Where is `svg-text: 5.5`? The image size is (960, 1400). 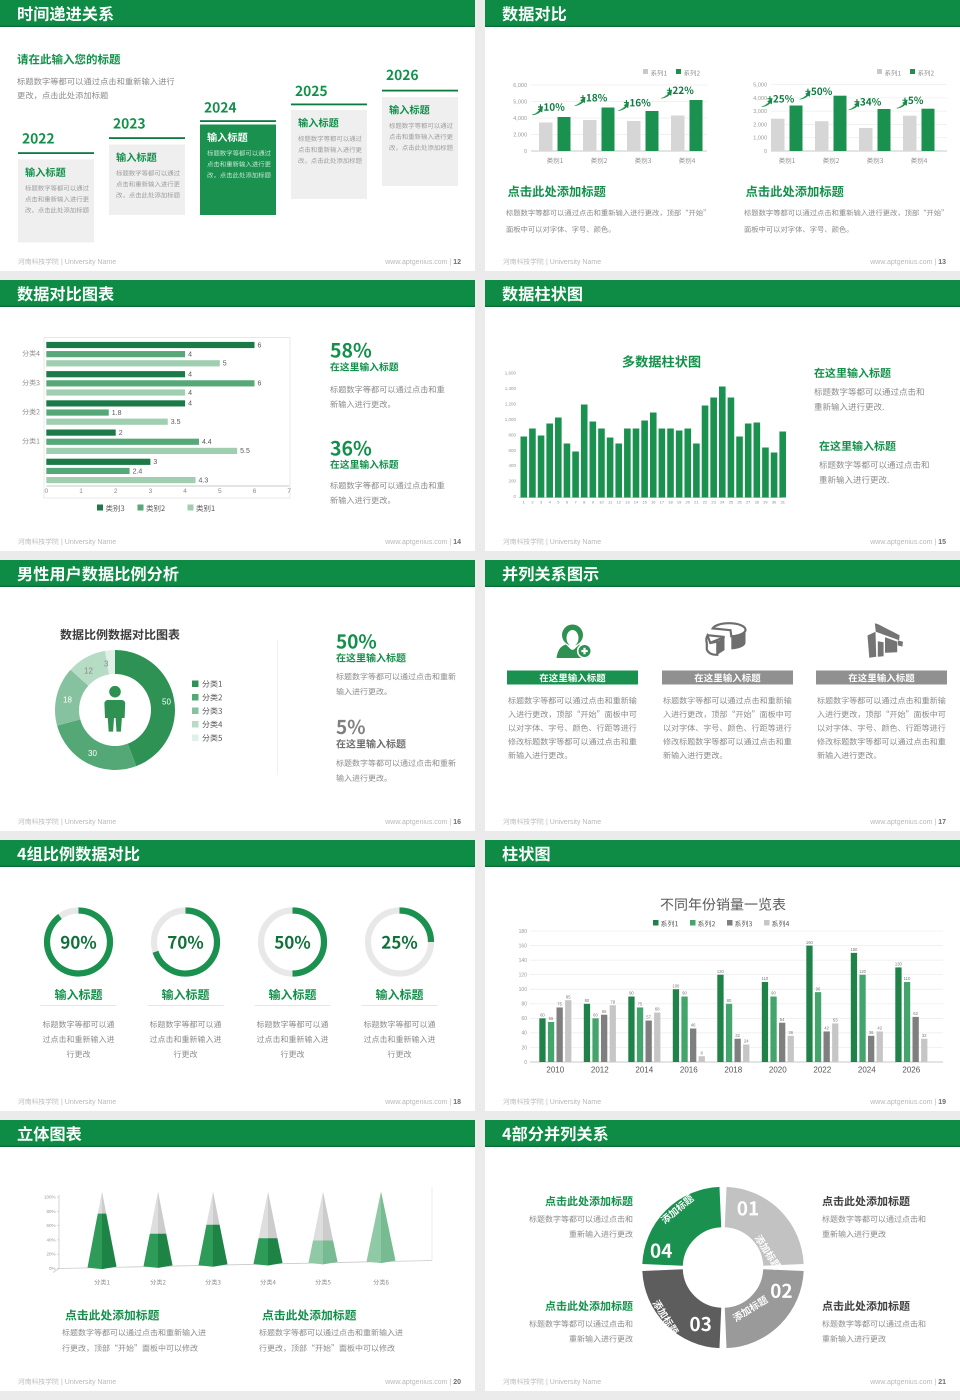
svg-text: 5.5 is located at coordinates (245, 451).